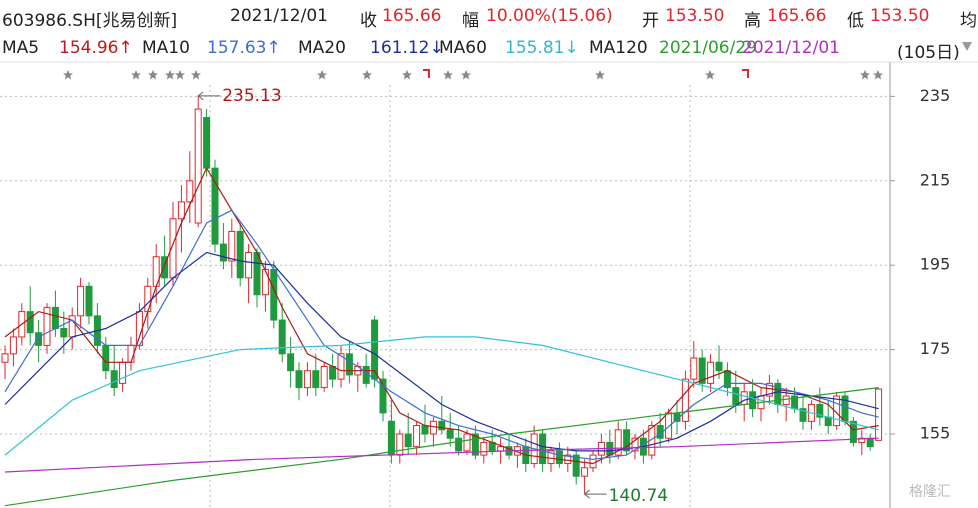 The width and height of the screenshot is (978, 508). What do you see at coordinates (650, 21) in the screenshot?
I see `header-text: 开` at bounding box center [650, 21].